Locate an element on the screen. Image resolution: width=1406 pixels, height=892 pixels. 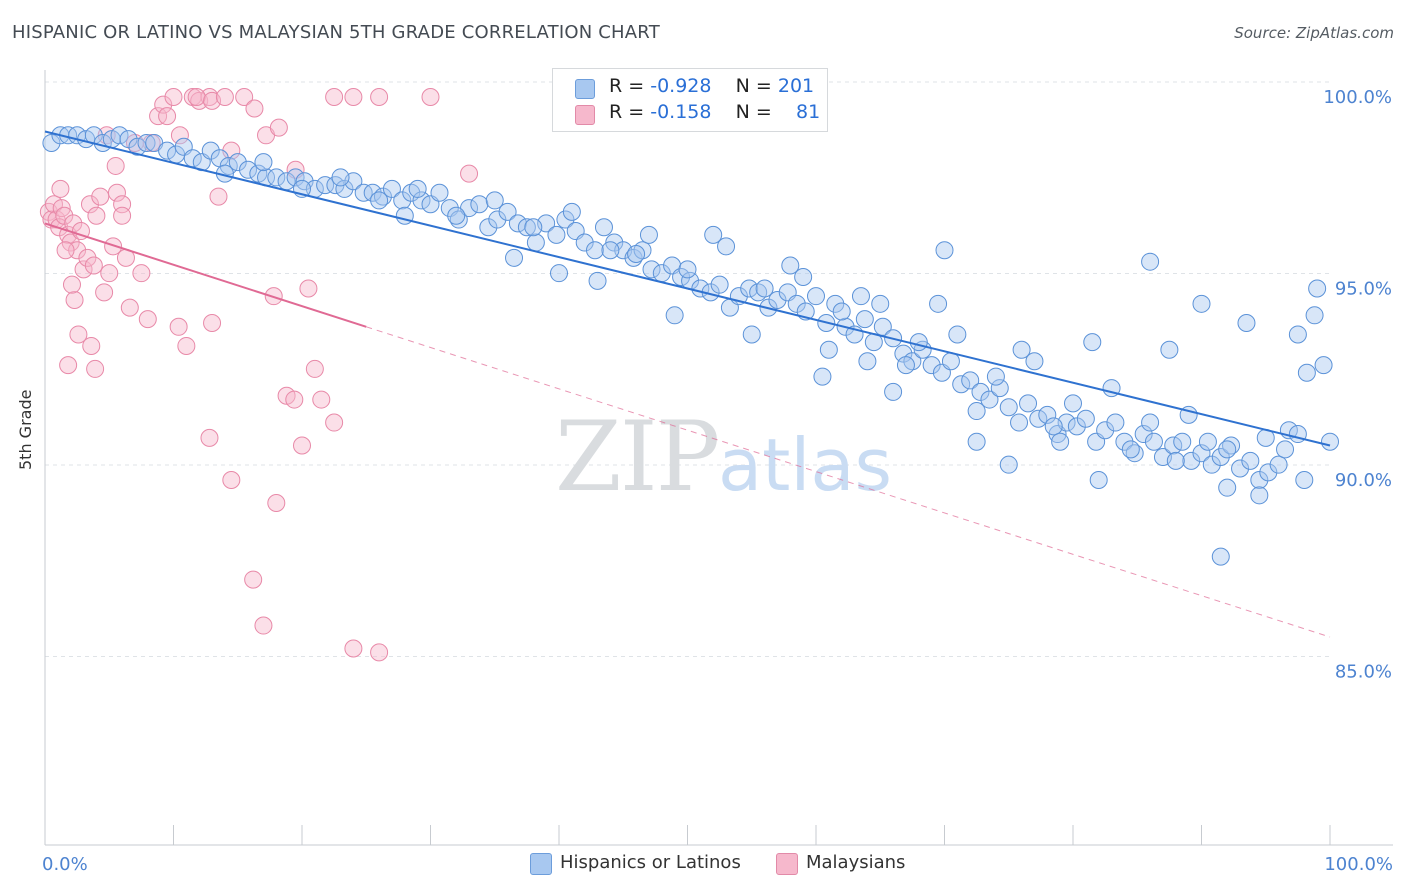
legend-label-malaysians: Malaysians is located at coordinates (856, 862).